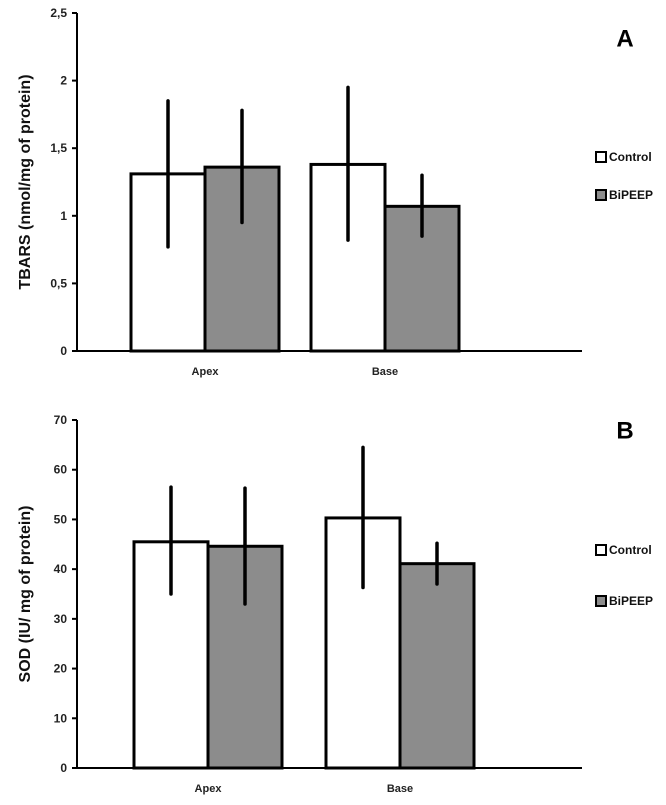  I want to click on panel-label: A, so click(624, 38).